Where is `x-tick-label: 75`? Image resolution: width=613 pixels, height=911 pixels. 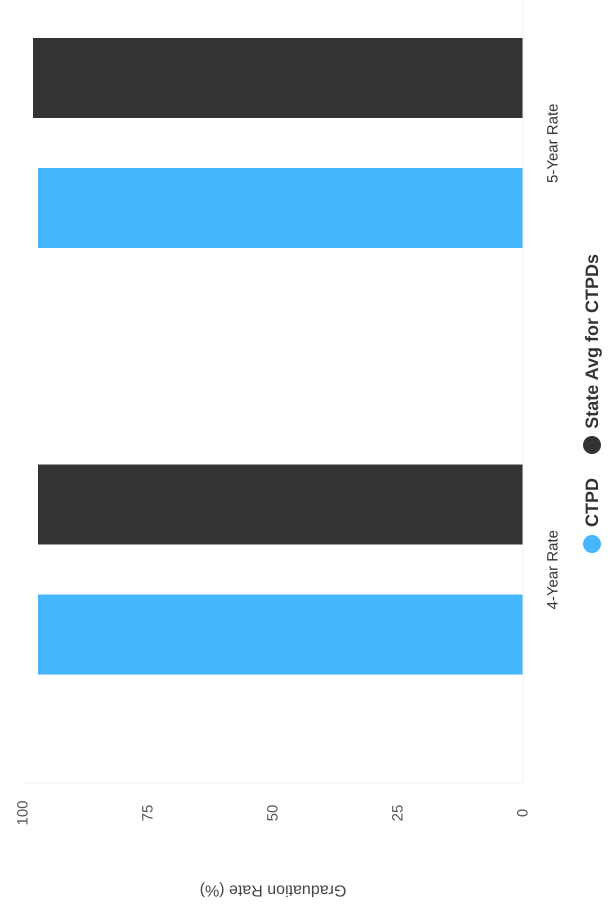 x-tick-label: 75 is located at coordinates (148, 813).